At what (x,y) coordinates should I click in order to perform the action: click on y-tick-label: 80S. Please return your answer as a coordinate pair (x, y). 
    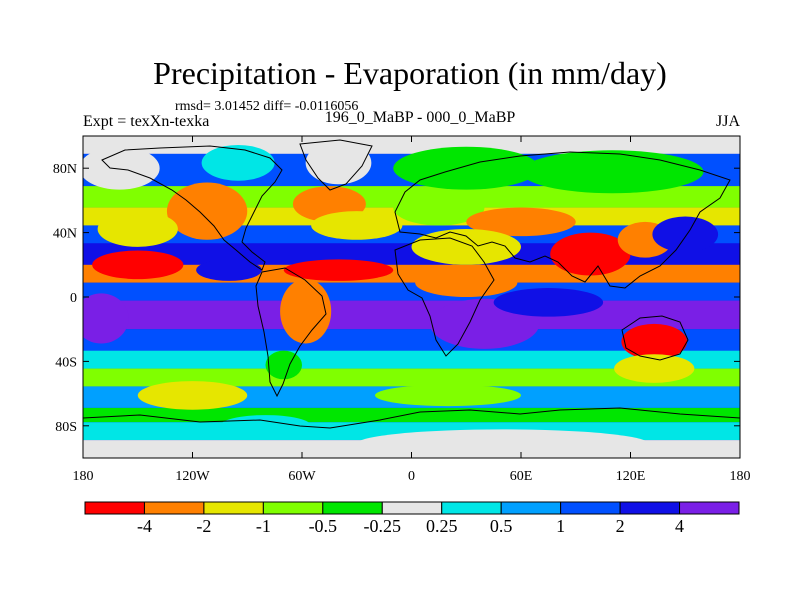
    Looking at the image, I should click on (66, 427).